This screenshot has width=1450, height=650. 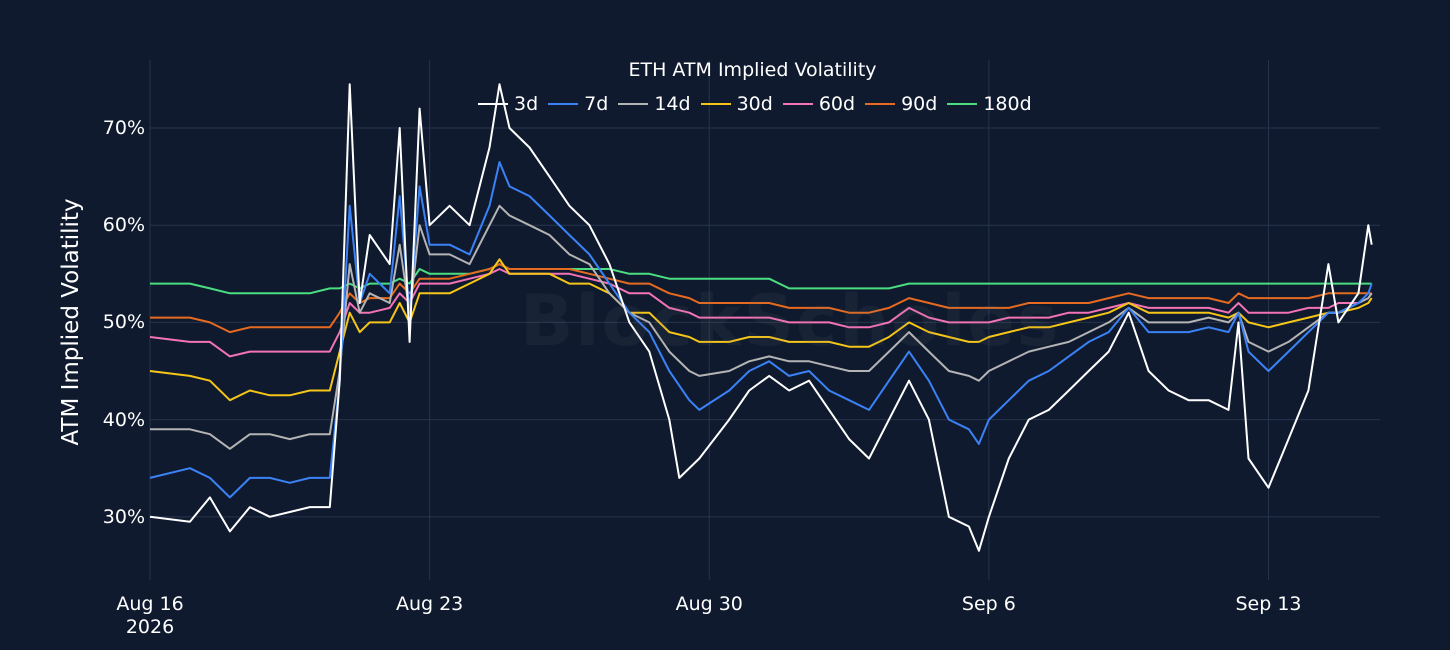 I want to click on series-line-60d, so click(x=761, y=313).